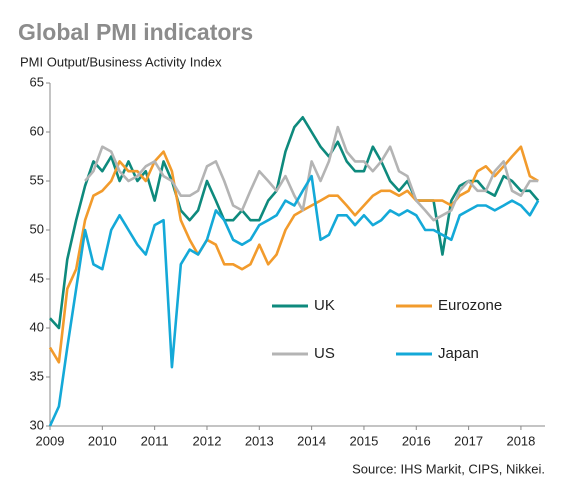 Image resolution: width=568 pixels, height=489 pixels. I want to click on legend-label: Eurozone, so click(470, 305).